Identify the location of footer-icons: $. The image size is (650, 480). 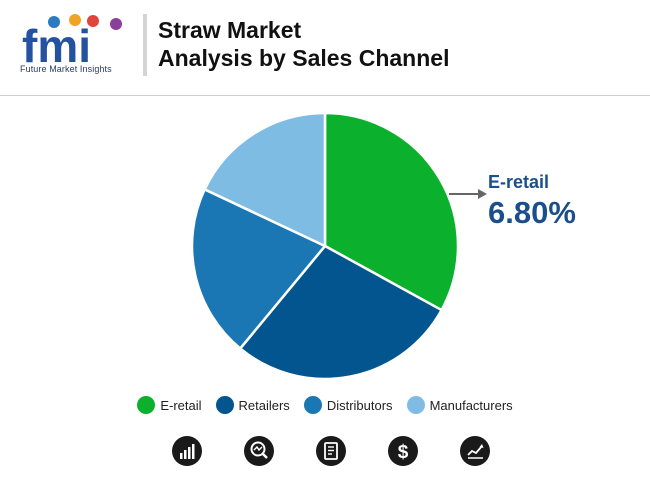
(325, 453).